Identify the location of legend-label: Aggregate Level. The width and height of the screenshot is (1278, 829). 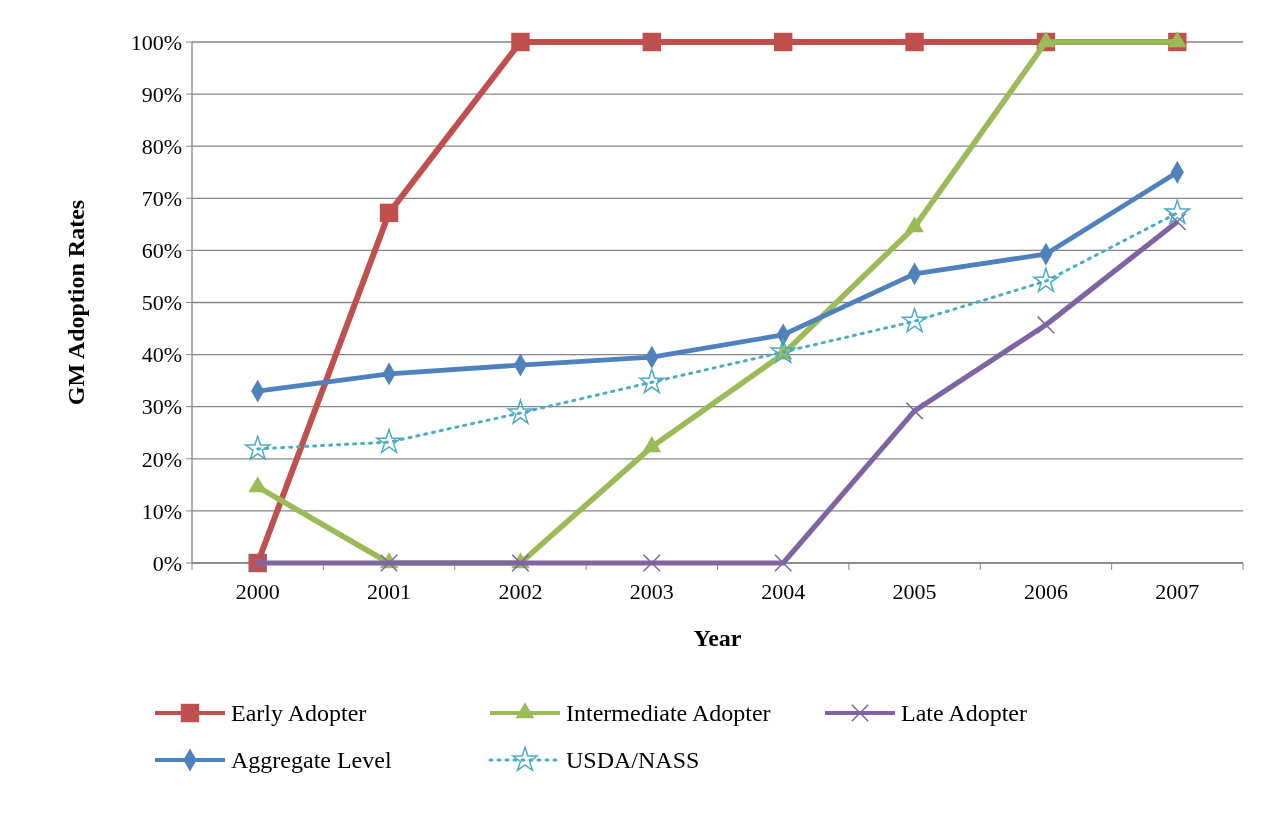
(311, 760).